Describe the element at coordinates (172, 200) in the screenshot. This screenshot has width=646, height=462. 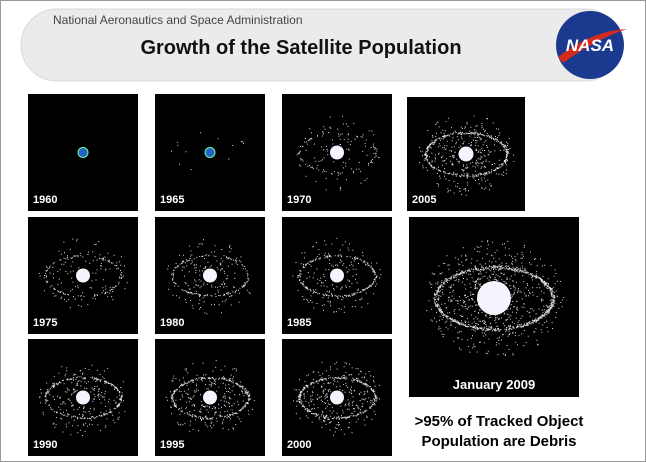
I see `panel-label: 1965` at that location.